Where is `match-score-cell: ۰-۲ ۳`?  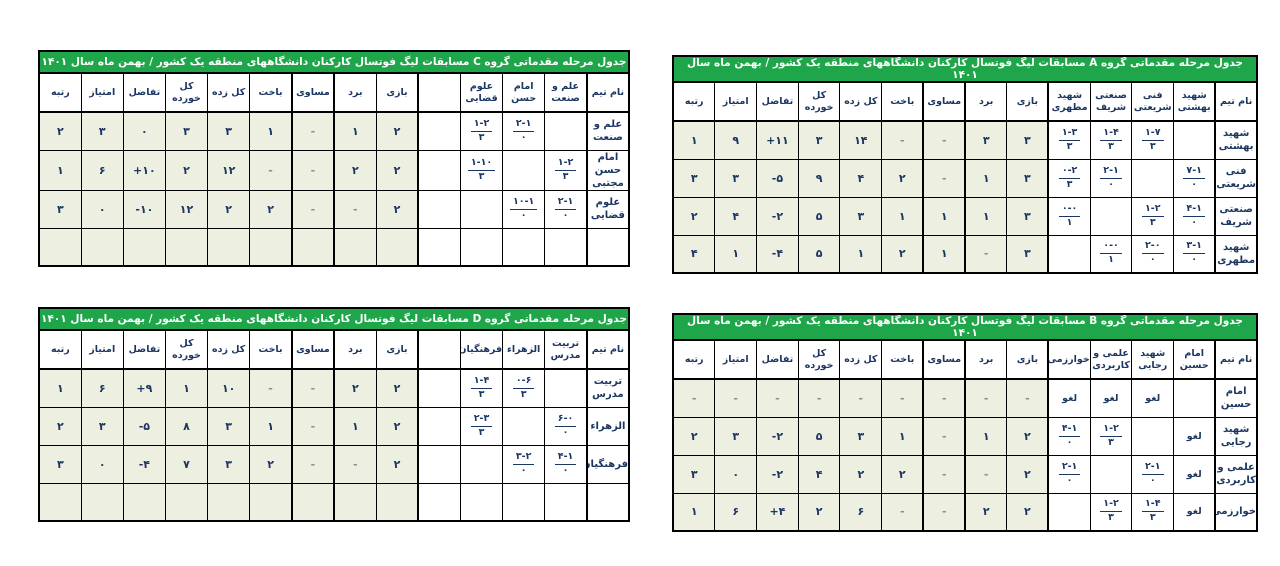 match-score-cell: ۰-۲ ۳ is located at coordinates (1069, 178).